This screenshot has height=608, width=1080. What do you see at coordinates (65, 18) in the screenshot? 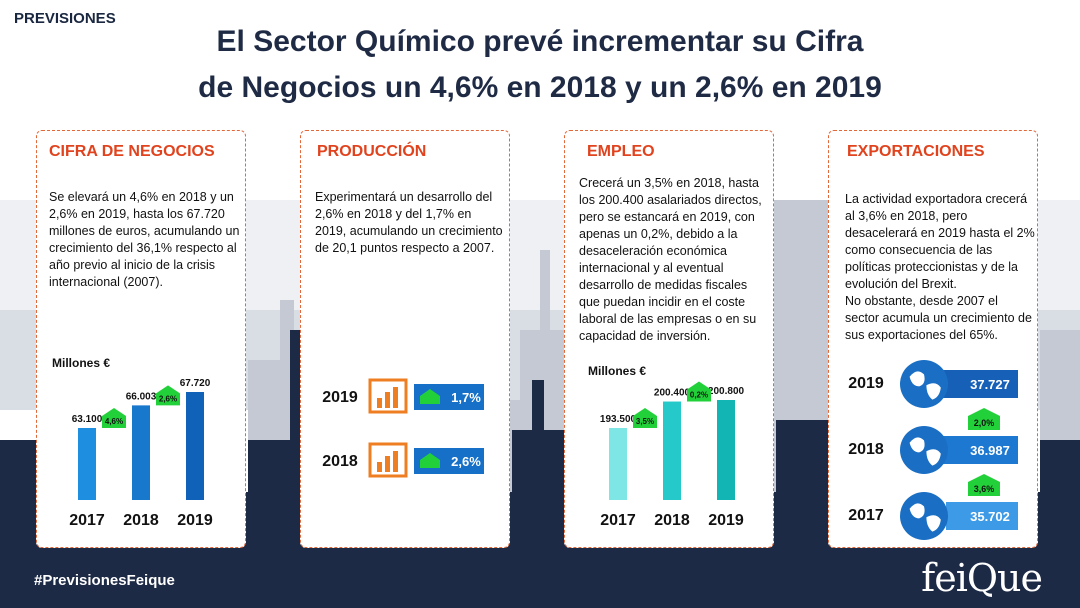
I see `section-tag: PREVISIONES` at bounding box center [65, 18].